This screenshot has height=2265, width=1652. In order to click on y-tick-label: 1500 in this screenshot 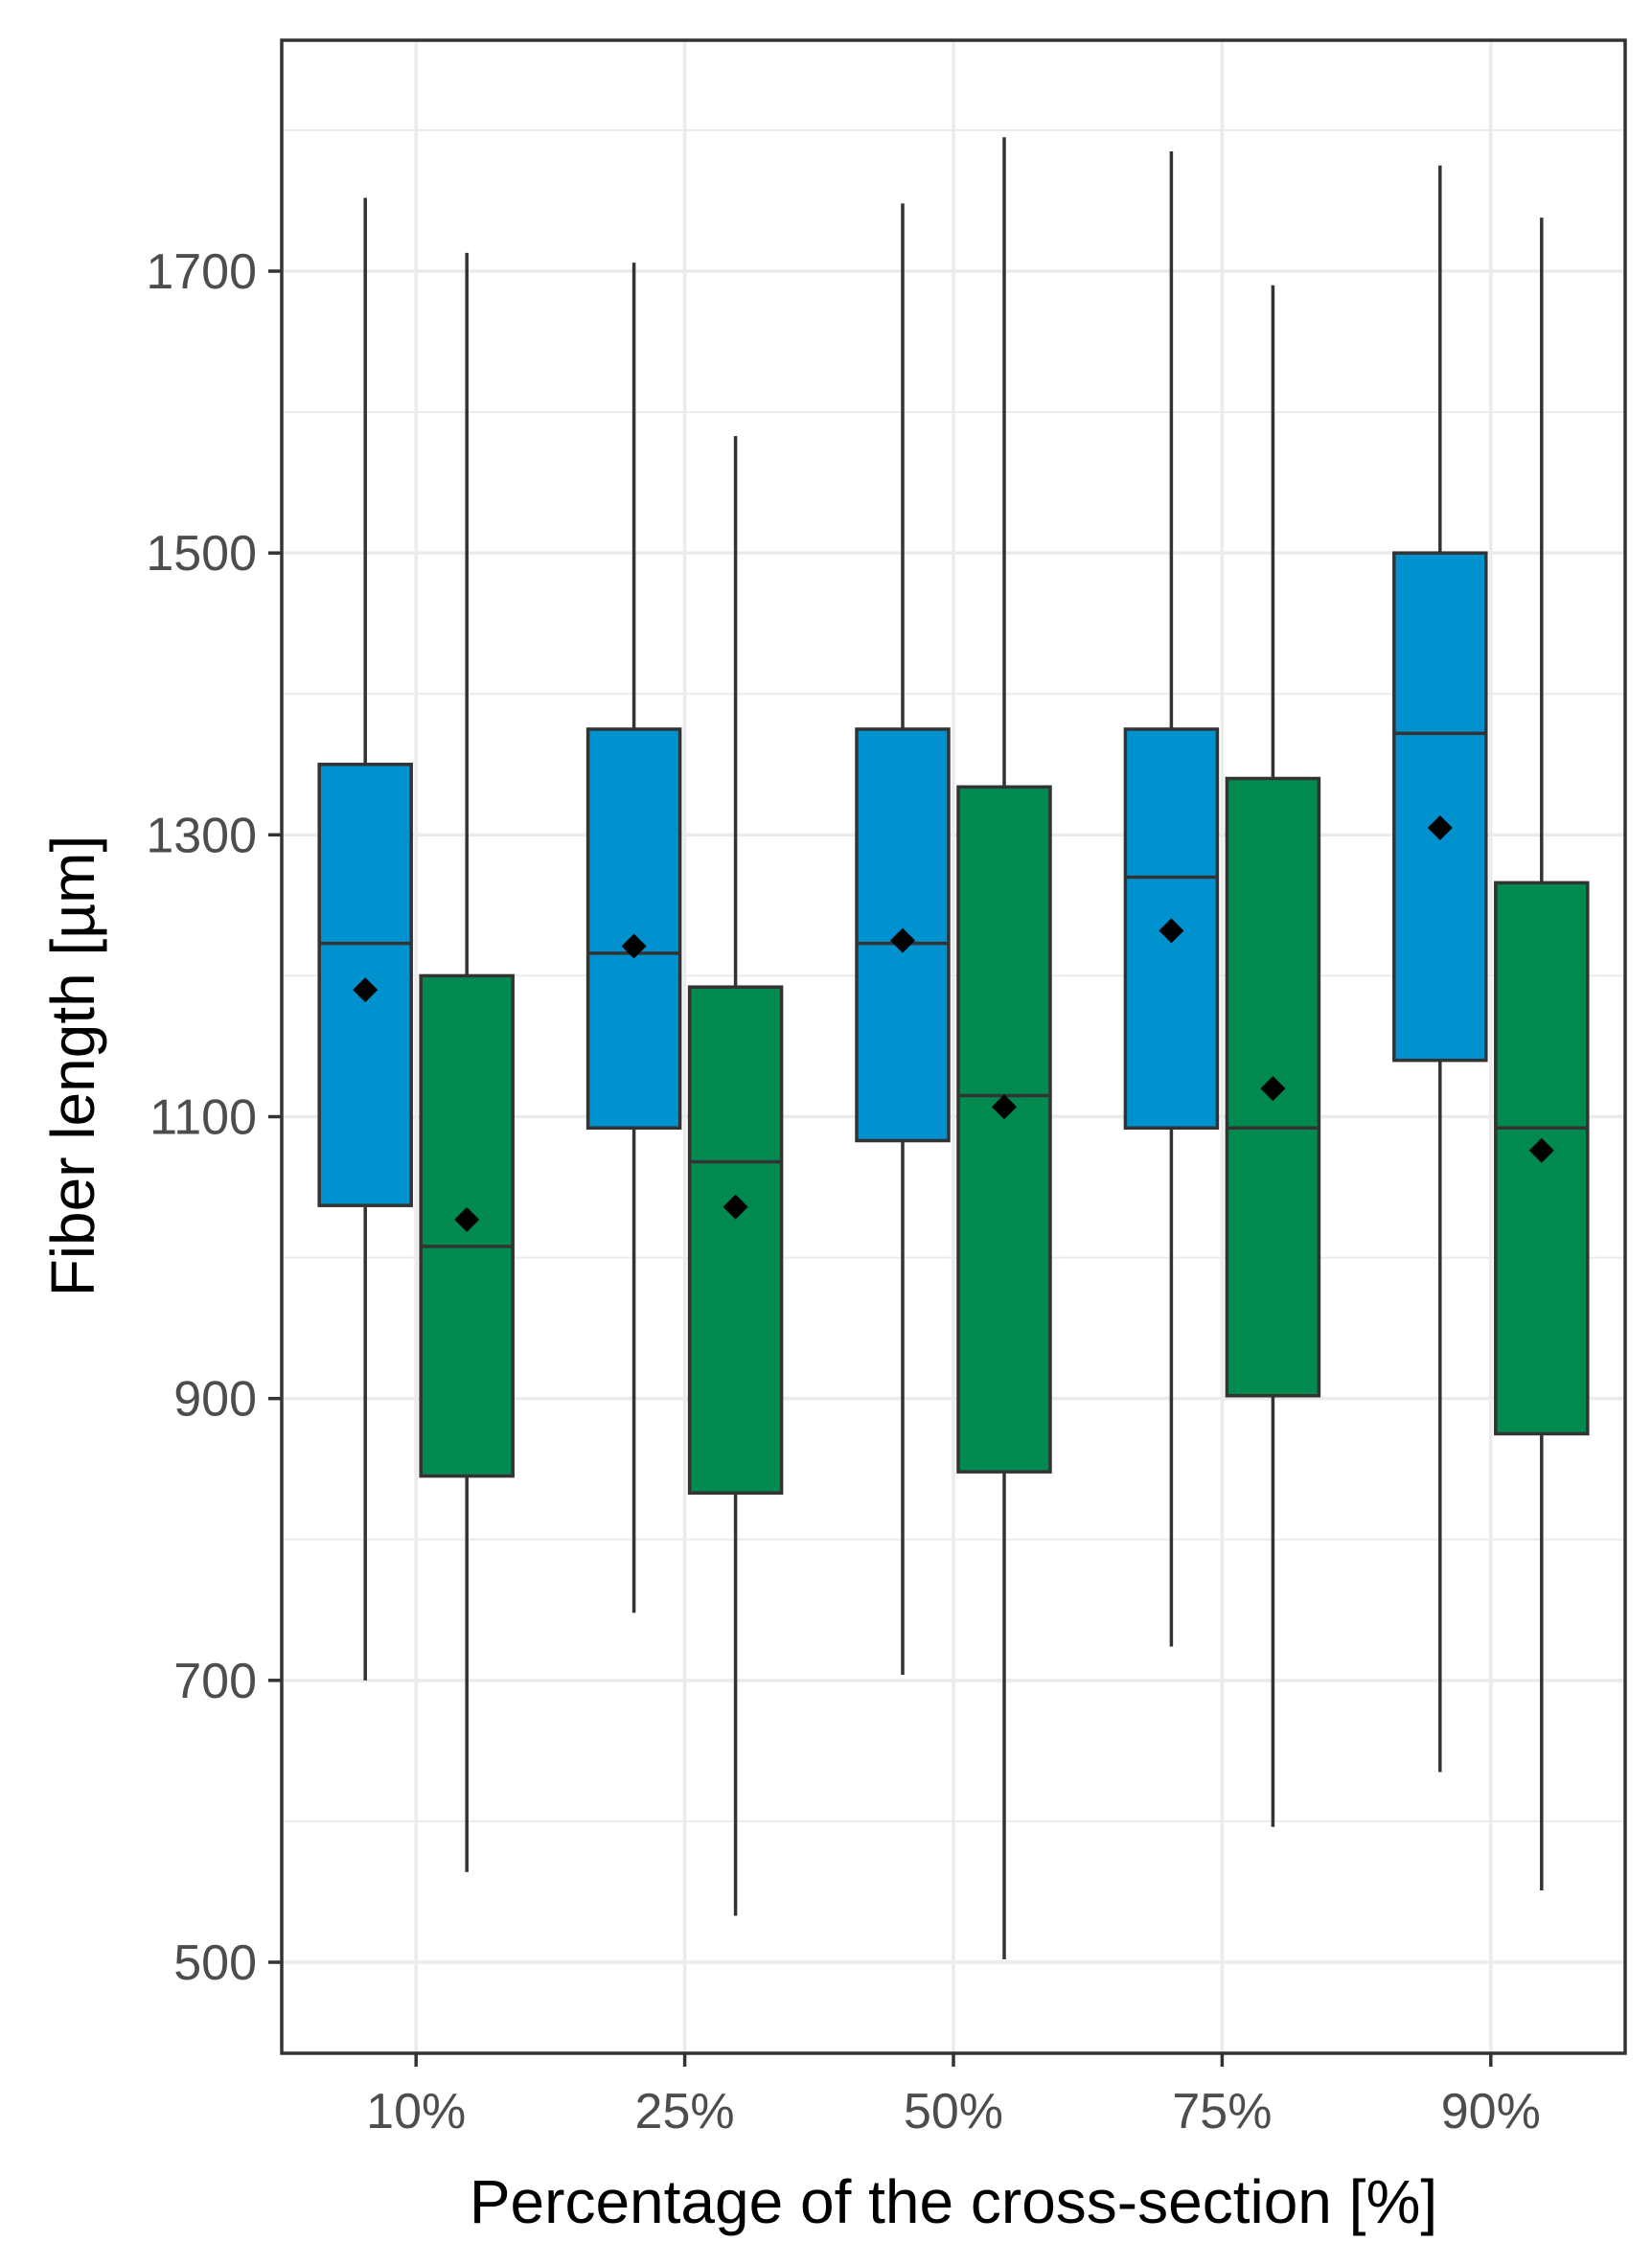, I will do `click(201, 554)`.